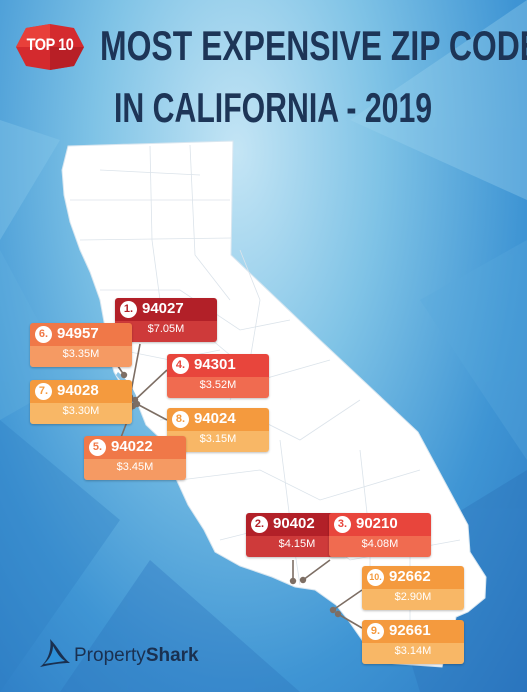 The image size is (527, 692). What do you see at coordinates (110, 655) in the screenshot?
I see `brand-name-part1: Property` at bounding box center [110, 655].